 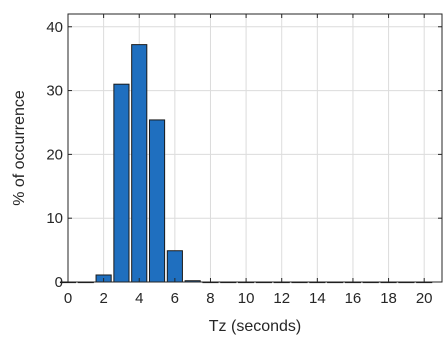 I want to click on x-tick-labels: 0 2 4 6 8 10 12 14 16 18 20, so click(x=248, y=298).